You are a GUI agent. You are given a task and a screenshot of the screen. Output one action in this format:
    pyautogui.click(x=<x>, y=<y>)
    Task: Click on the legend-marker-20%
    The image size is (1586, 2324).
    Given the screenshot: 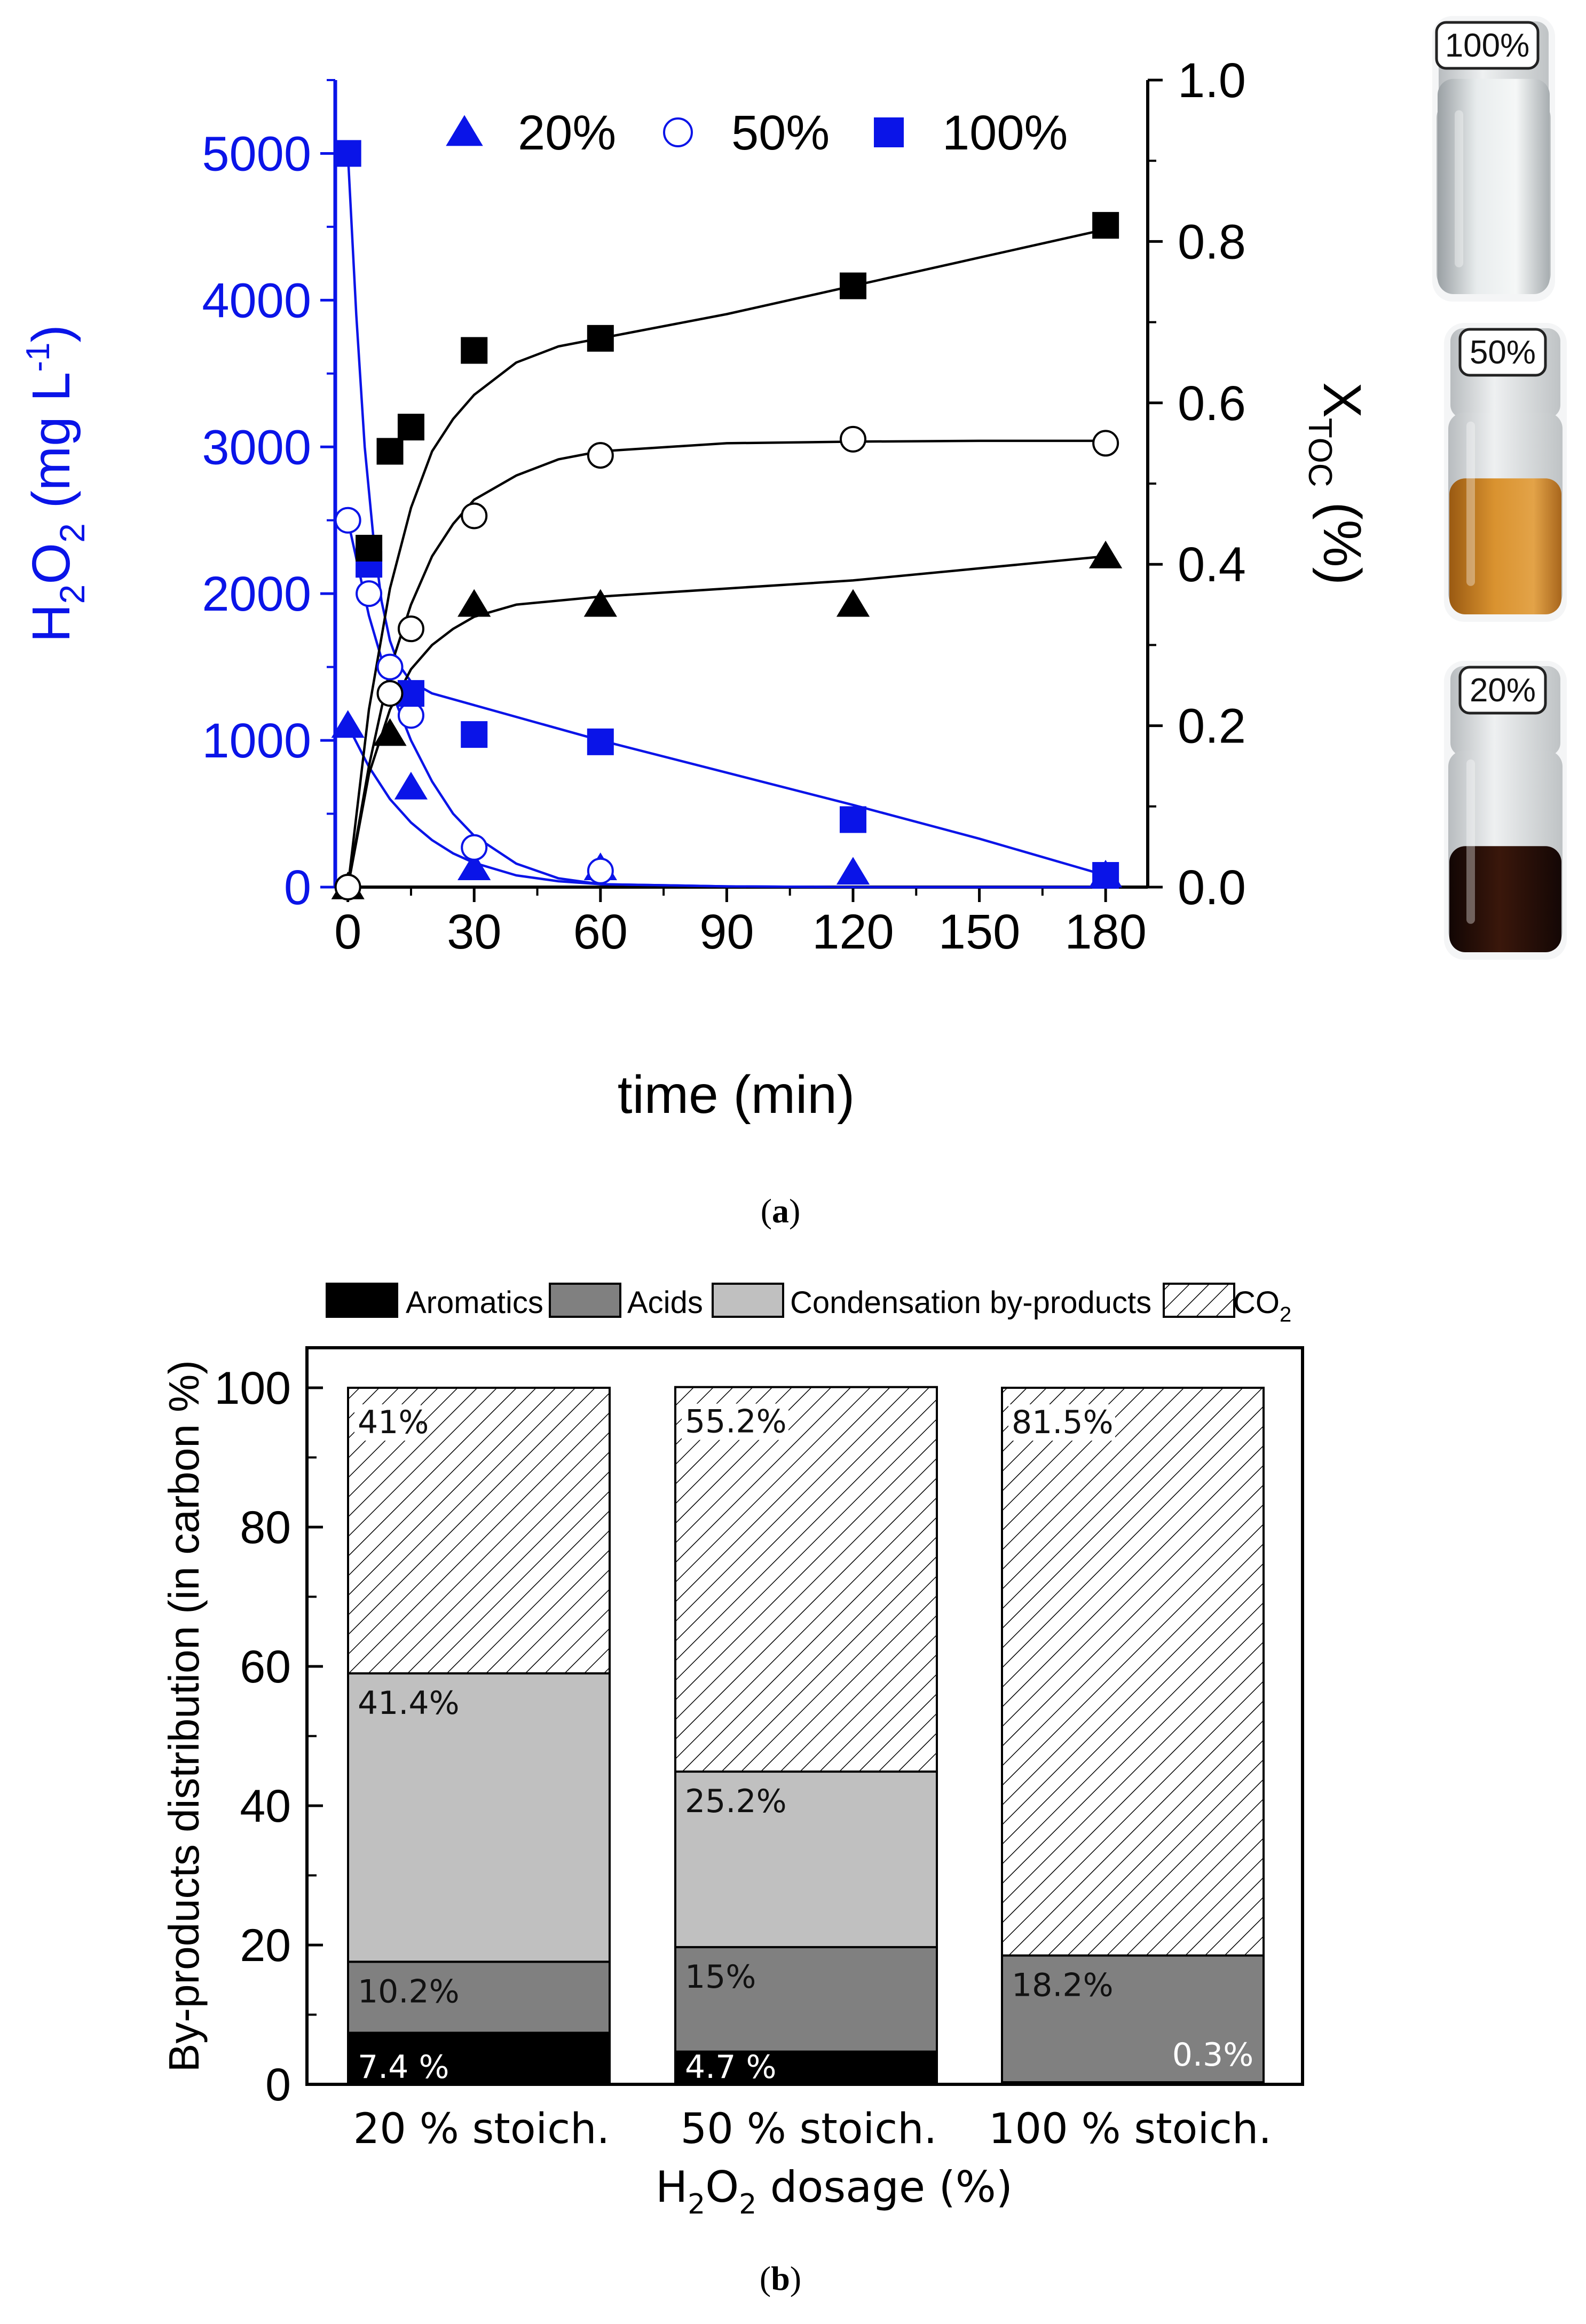 What is the action you would take?
    pyautogui.click(x=464, y=130)
    